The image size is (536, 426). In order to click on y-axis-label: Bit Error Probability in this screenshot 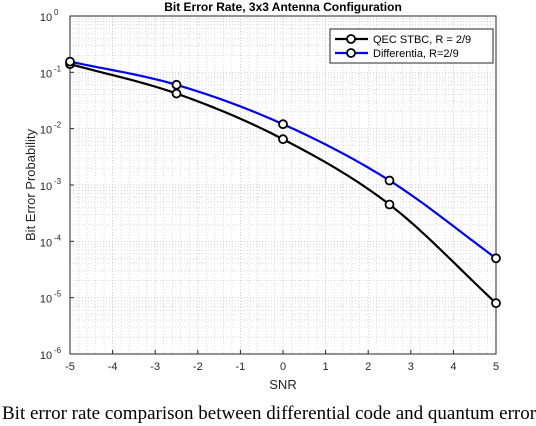, I will do `click(30, 185)`.